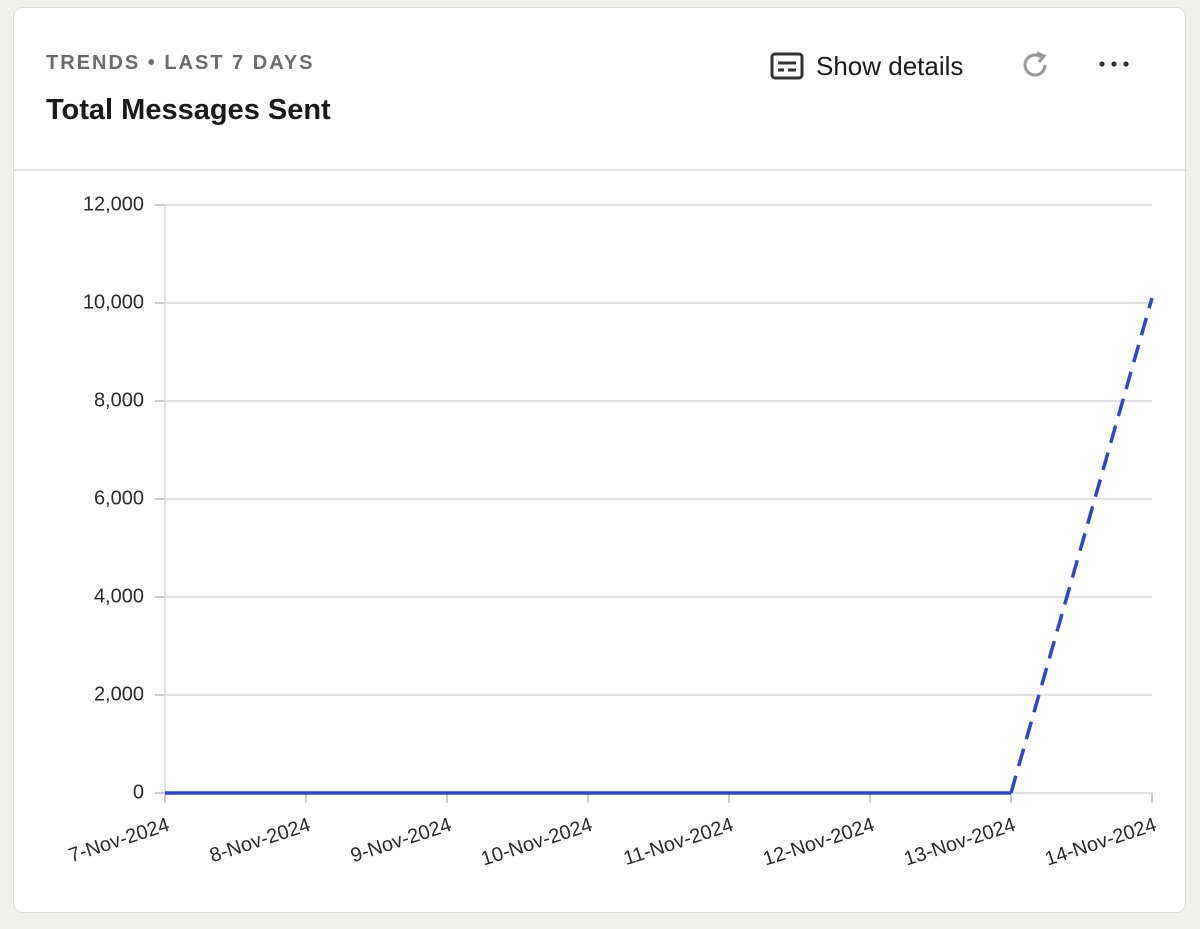 This screenshot has height=929, width=1200. I want to click on y-tick-label: 8,000, so click(119, 400).